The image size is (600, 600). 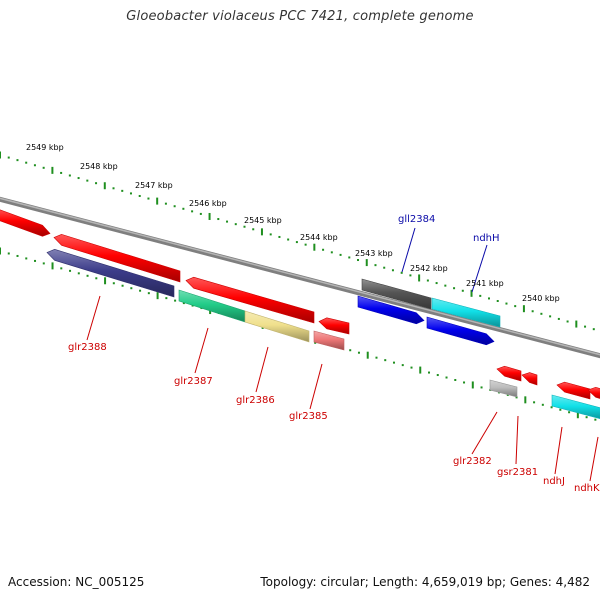 What do you see at coordinates (594, 459) in the screenshot?
I see `leader-line-ndhK` at bounding box center [594, 459].